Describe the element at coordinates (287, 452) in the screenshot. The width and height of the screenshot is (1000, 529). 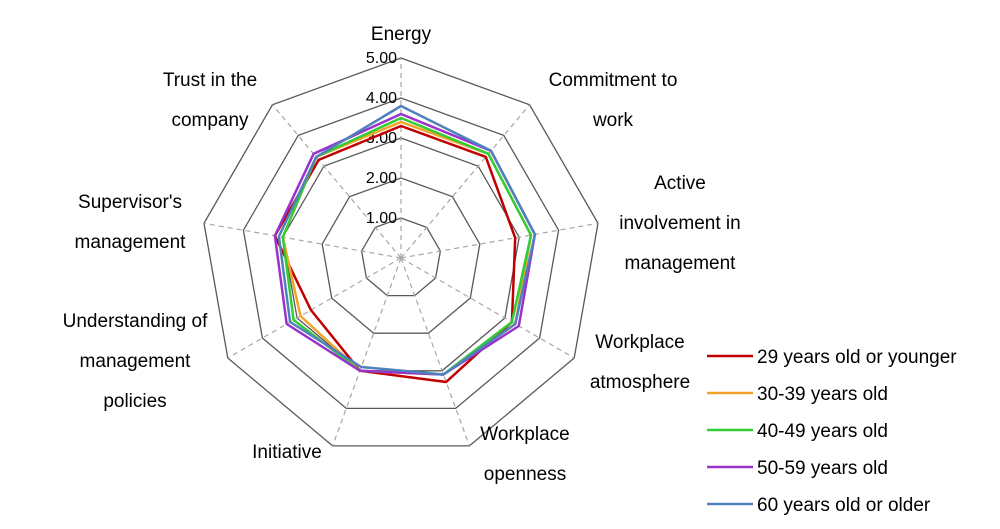
I see `axis-label: Initiative` at that location.